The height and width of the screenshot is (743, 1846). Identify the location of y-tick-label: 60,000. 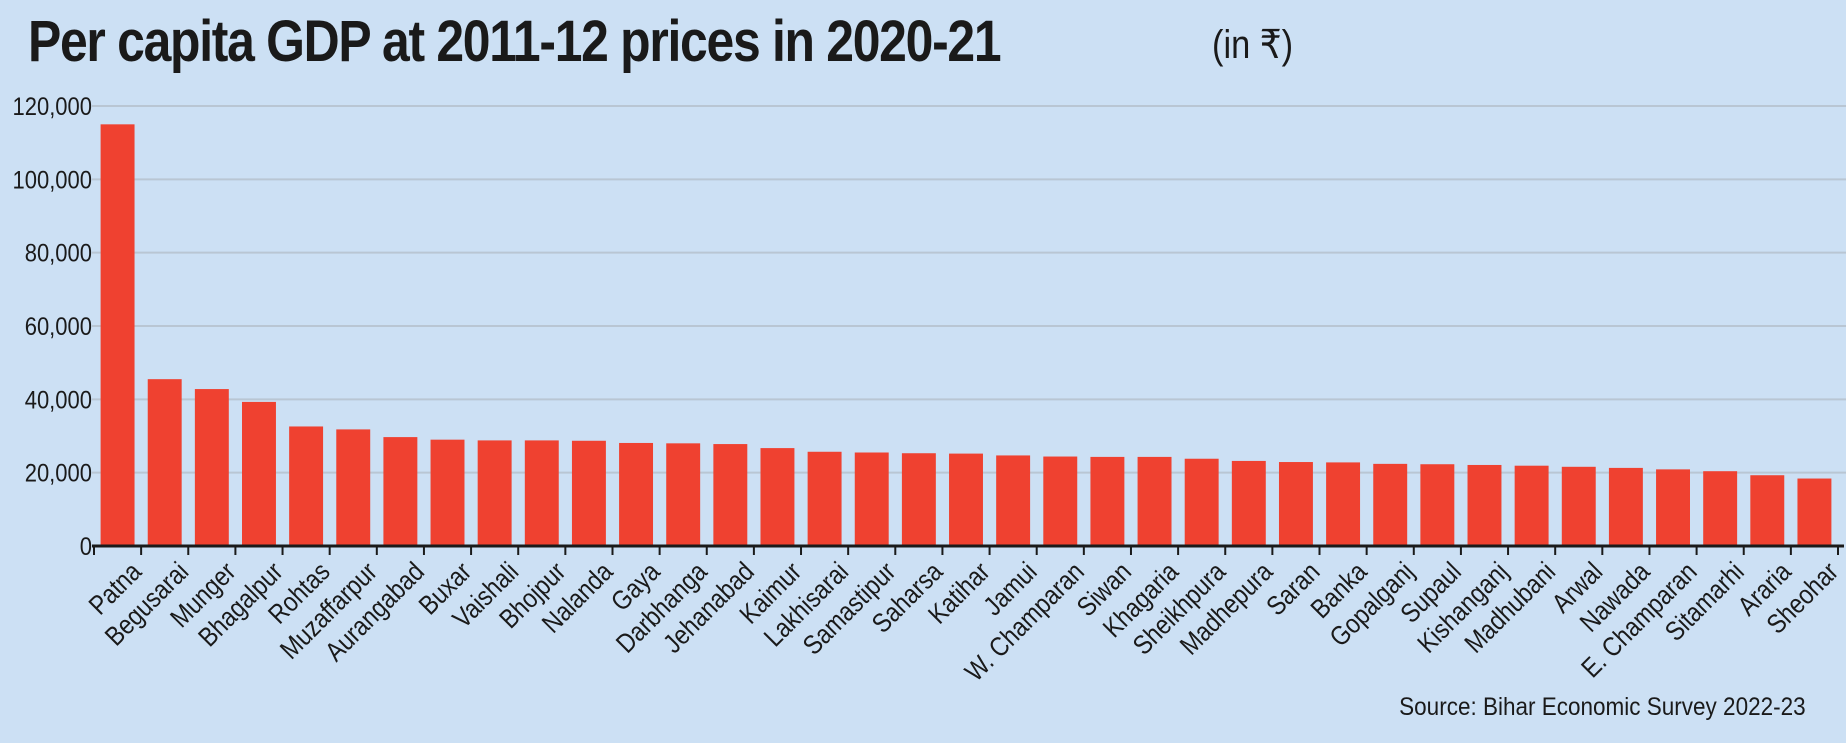
(58, 327).